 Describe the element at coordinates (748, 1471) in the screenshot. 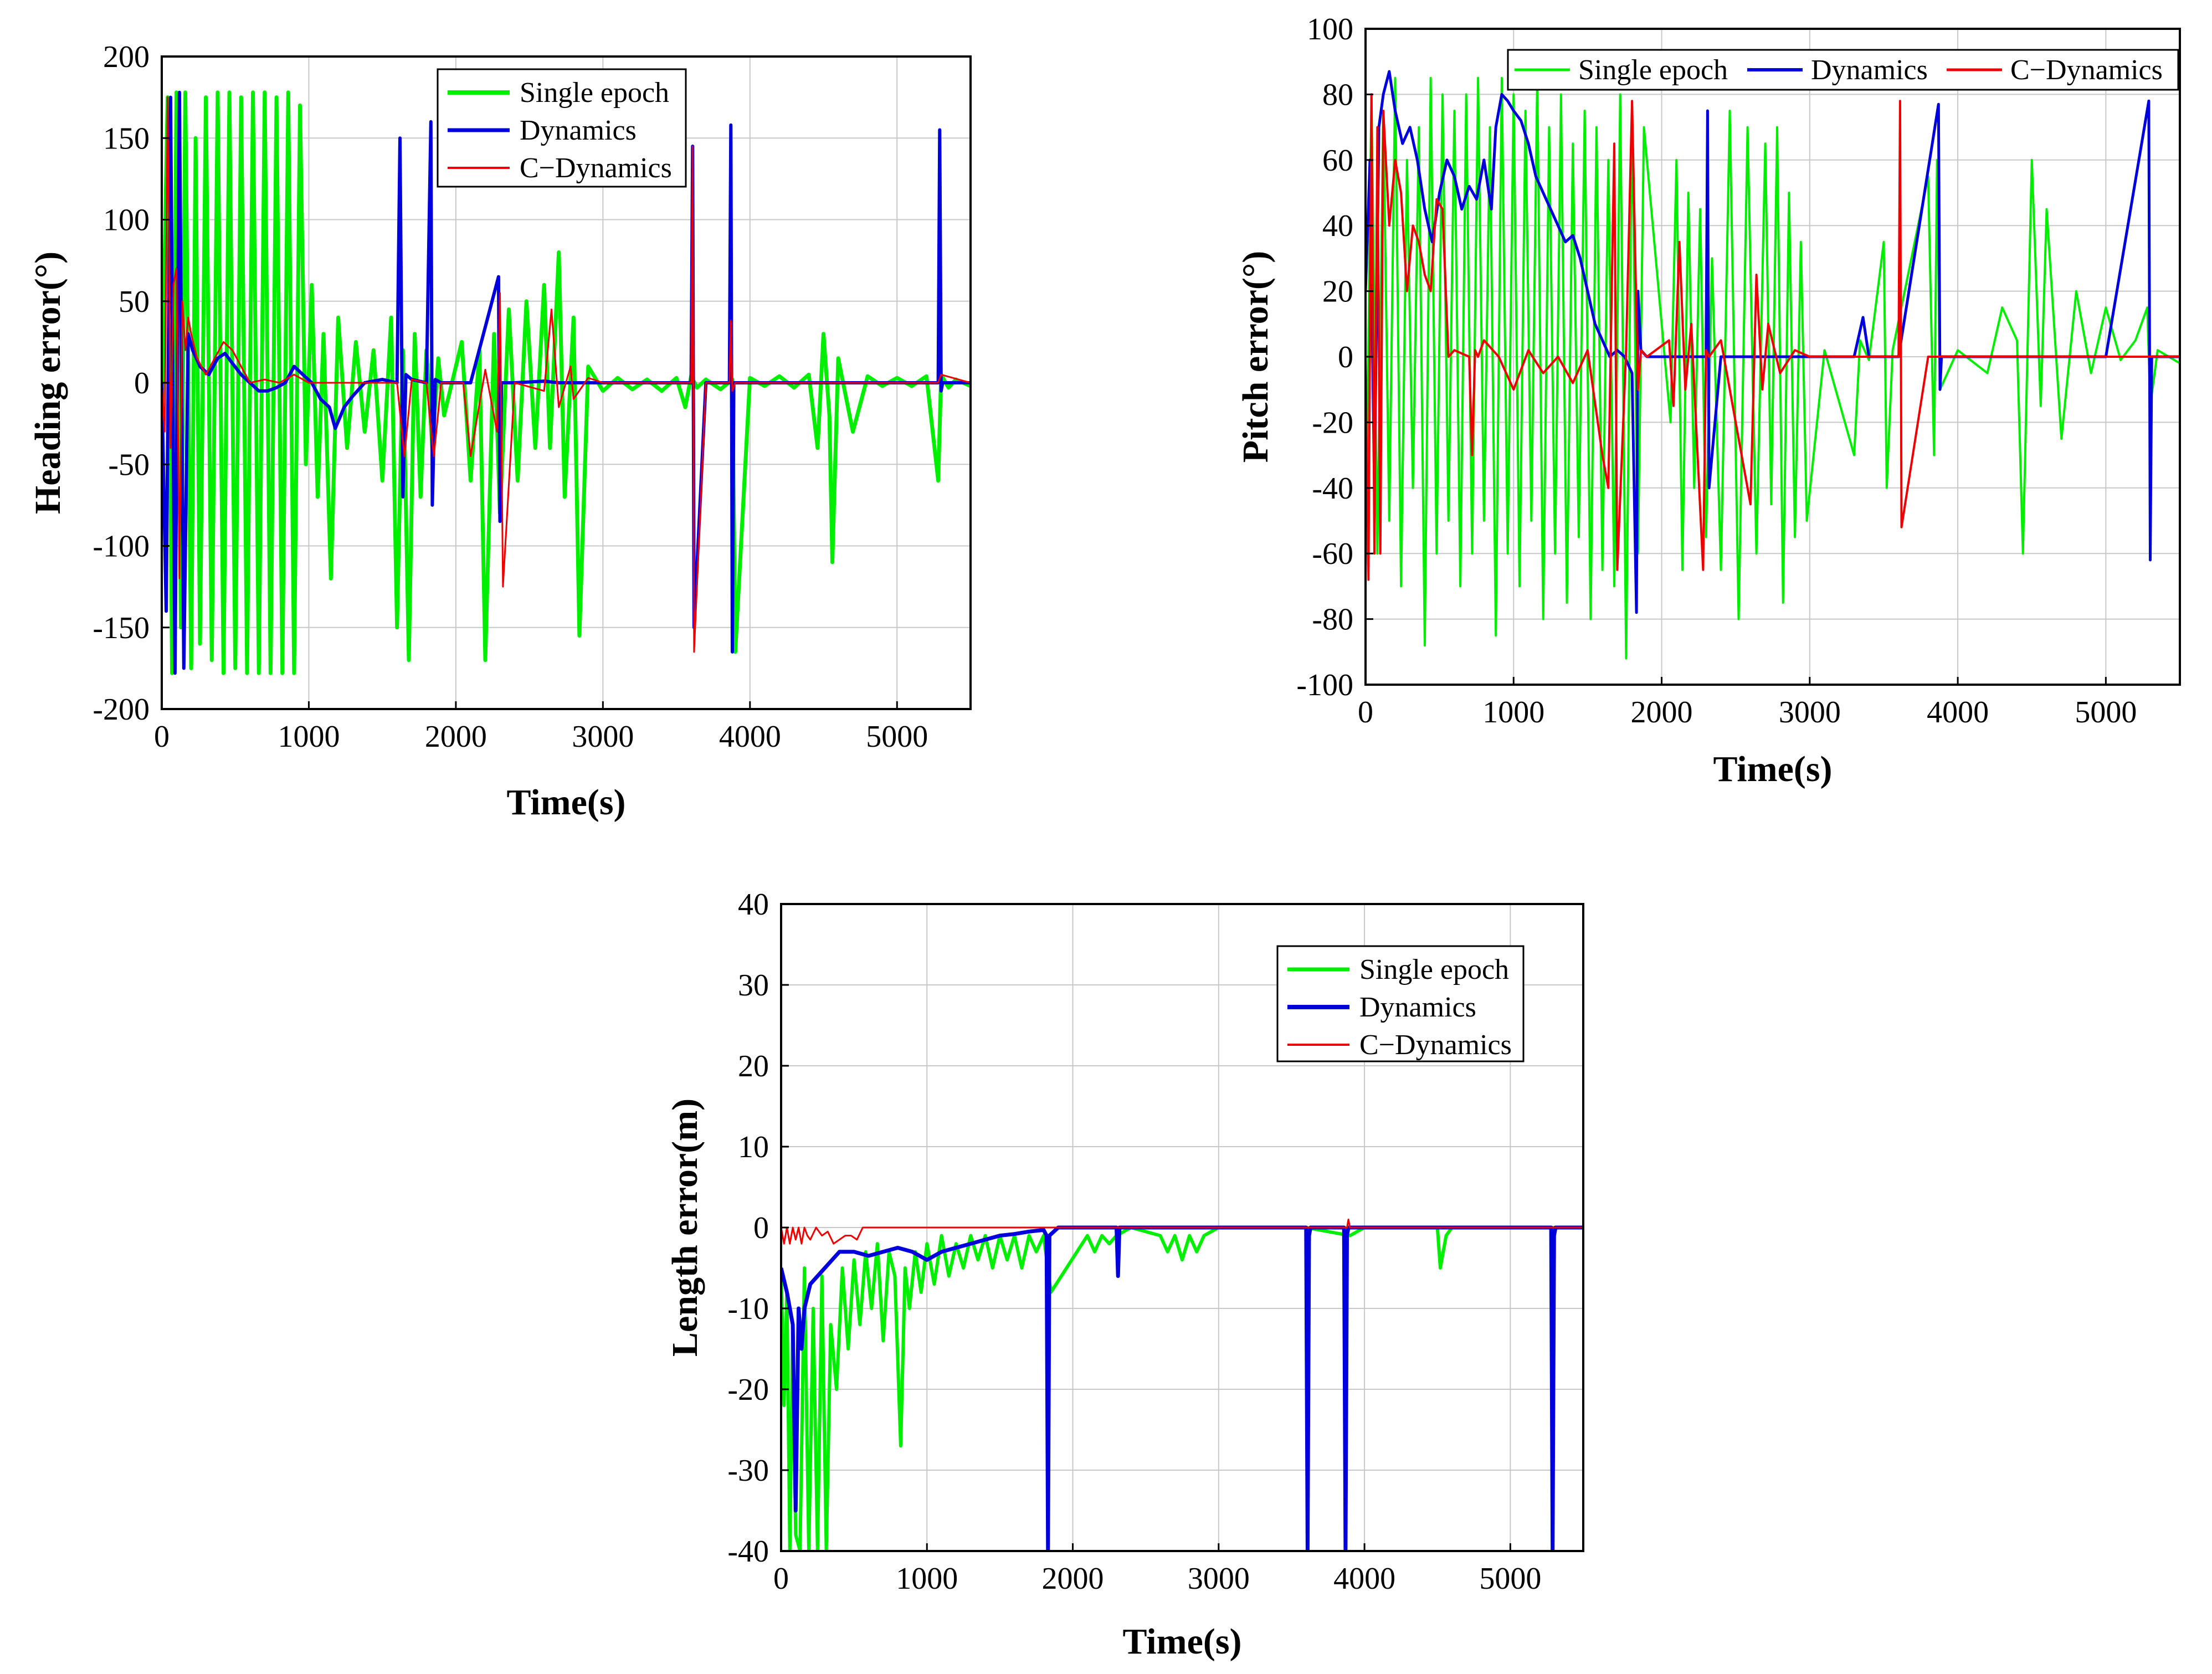

I see `y-tick-label: -30` at that location.